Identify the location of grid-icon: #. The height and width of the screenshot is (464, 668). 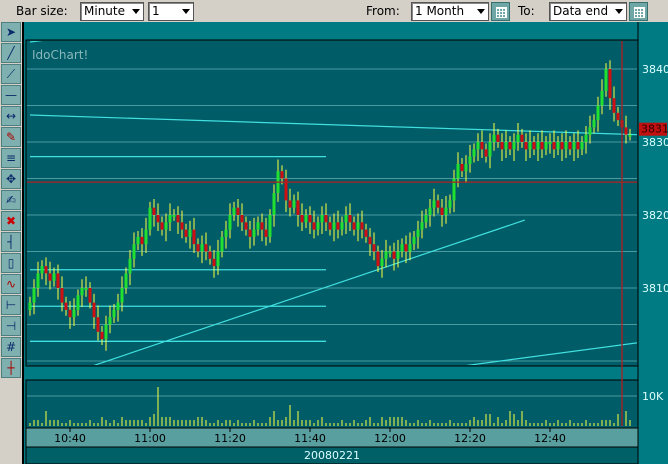
(11, 347).